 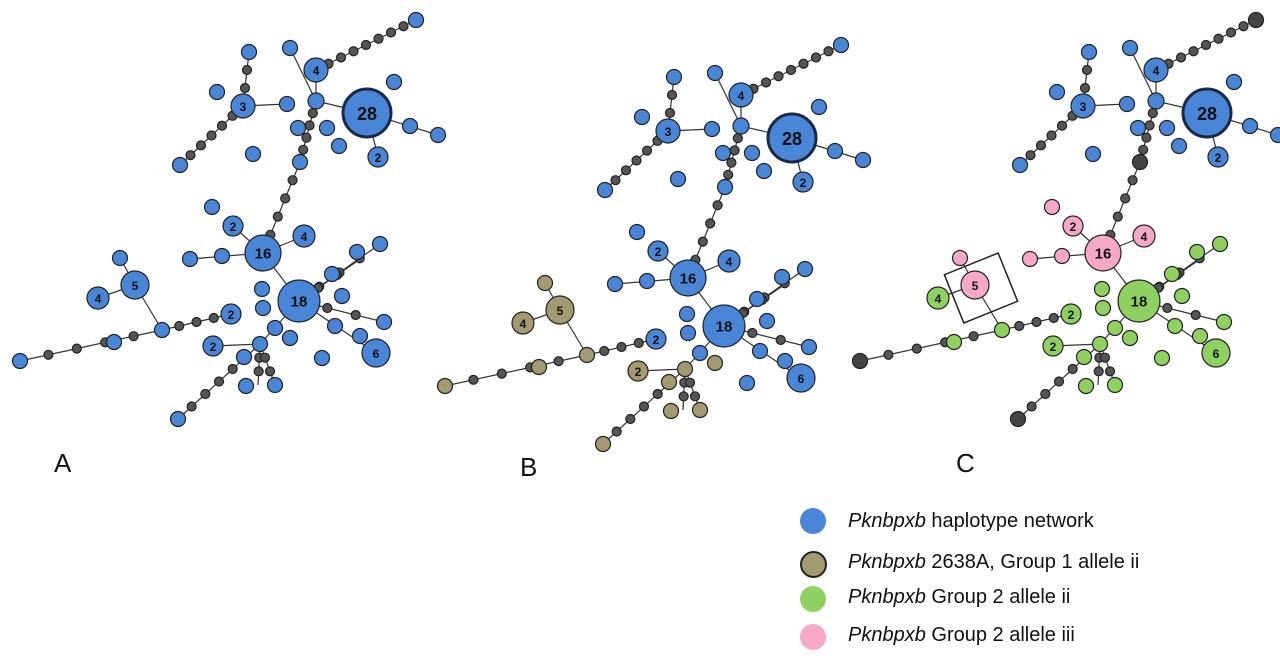 I want to click on network-edge, so click(x=91, y=345).